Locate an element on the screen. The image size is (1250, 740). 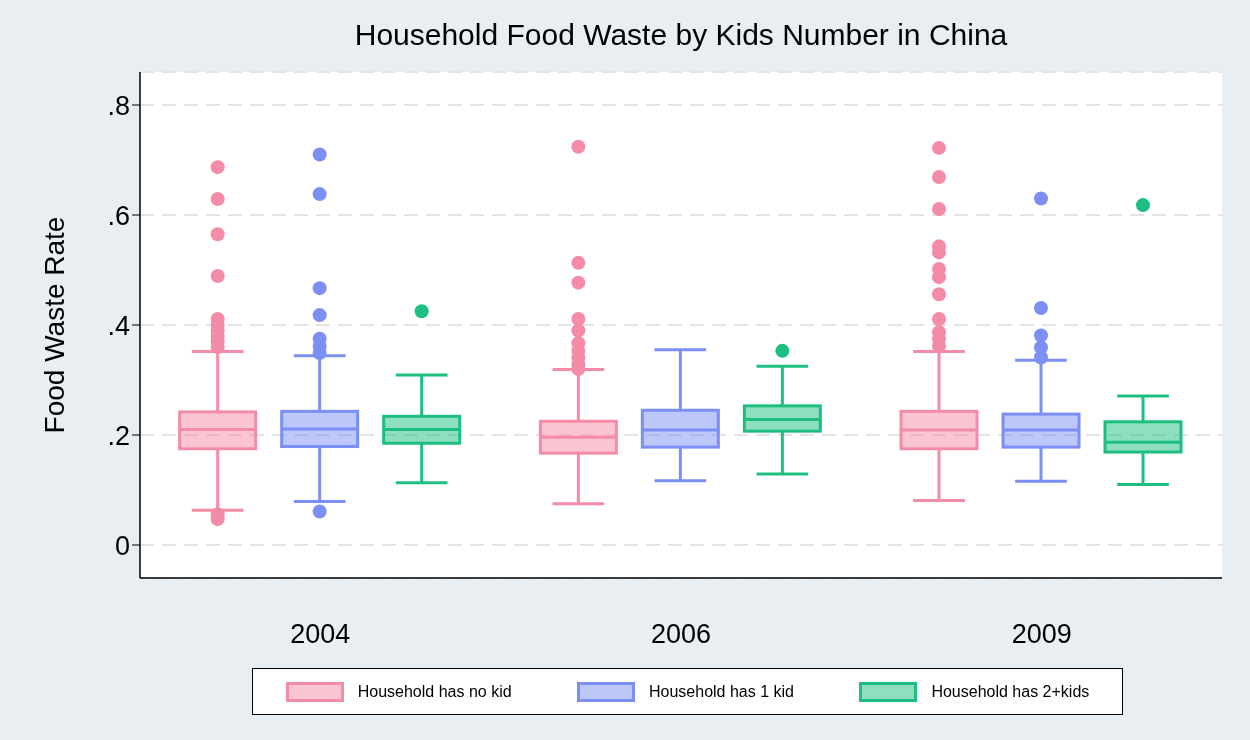
legend-label: Household has 1 kid is located at coordinates (721, 691).